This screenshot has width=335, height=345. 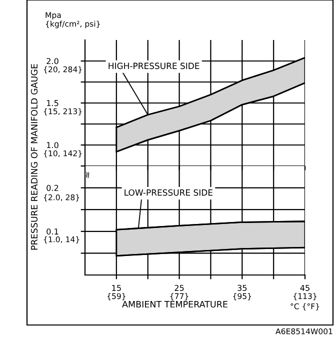 What do you see at coordinates (175, 304) in the screenshot?
I see `x-axis-title: AMBIENT TEMPERATURE` at bounding box center [175, 304].